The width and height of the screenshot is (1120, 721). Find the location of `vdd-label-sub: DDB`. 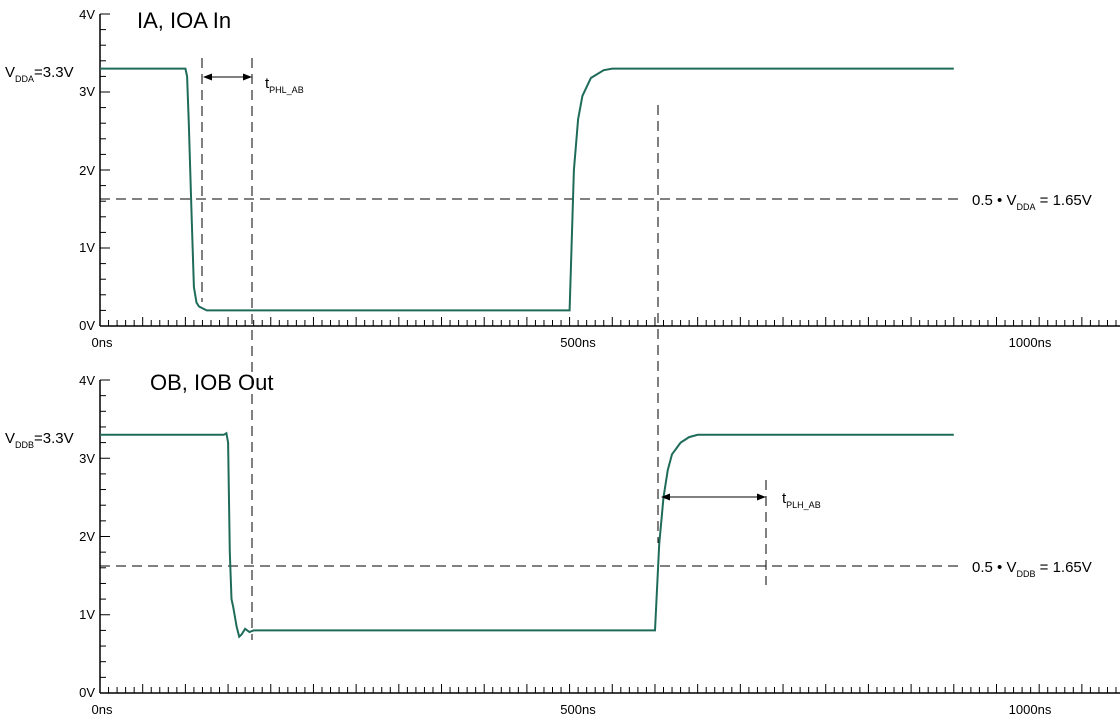

vdd-label-sub: DDB is located at coordinates (24, 445).